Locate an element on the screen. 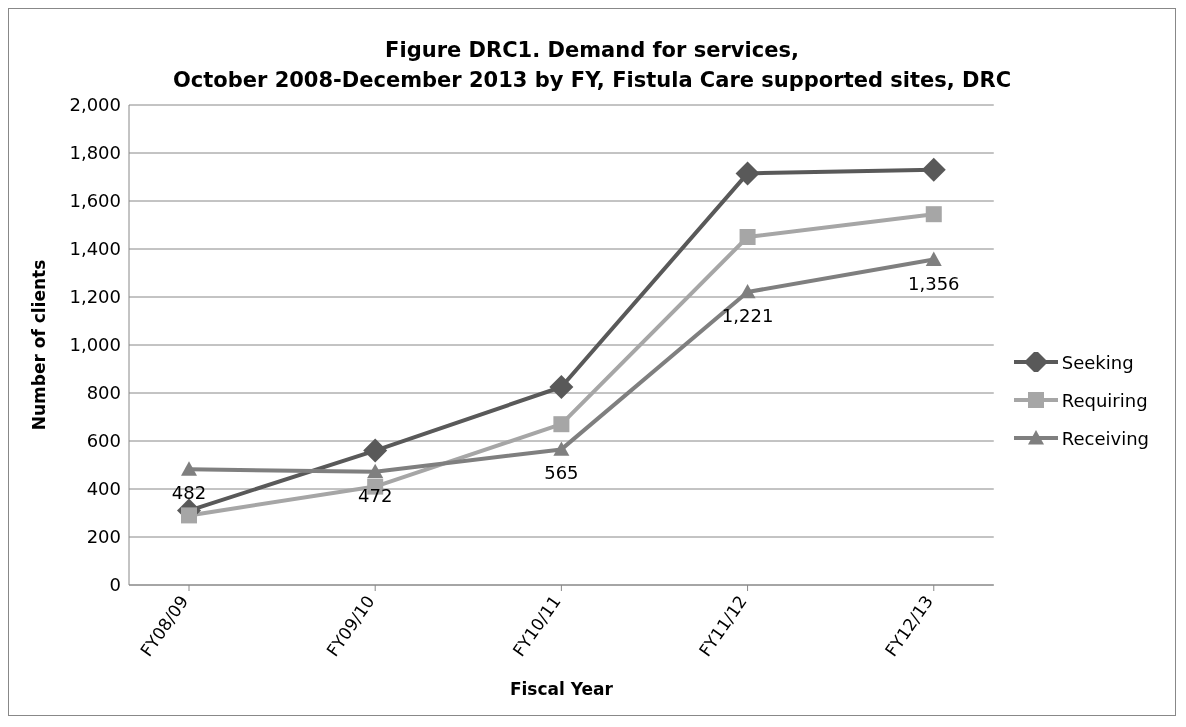 The image size is (1186, 727). y-tick-label: 600 is located at coordinates (103, 441).